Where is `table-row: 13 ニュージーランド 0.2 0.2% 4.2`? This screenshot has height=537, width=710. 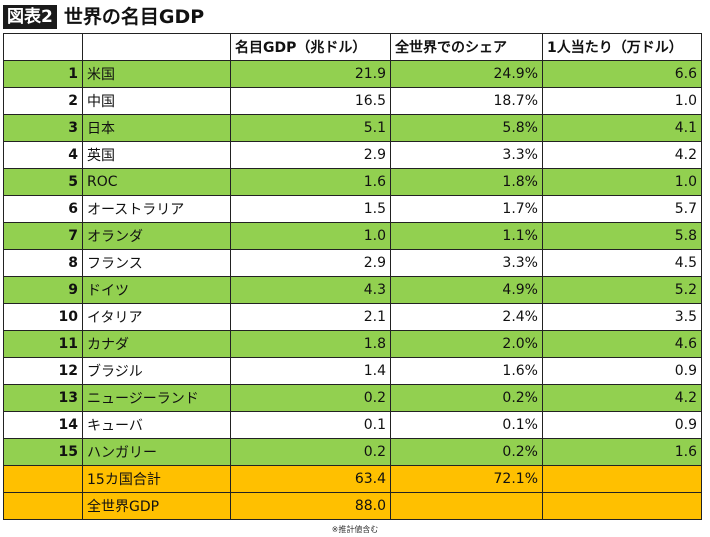 table-row: 13 ニュージーランド 0.2 0.2% 4.2 is located at coordinates (352, 398).